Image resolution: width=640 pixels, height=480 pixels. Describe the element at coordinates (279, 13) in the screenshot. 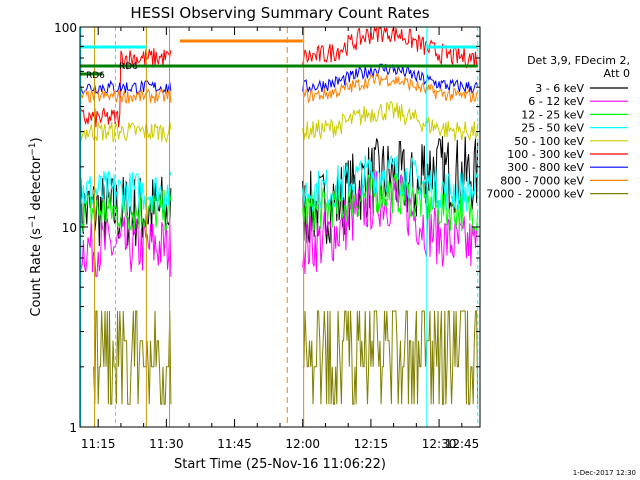

I see `chart-title: HESSI Observing Summary Count Rates` at that location.